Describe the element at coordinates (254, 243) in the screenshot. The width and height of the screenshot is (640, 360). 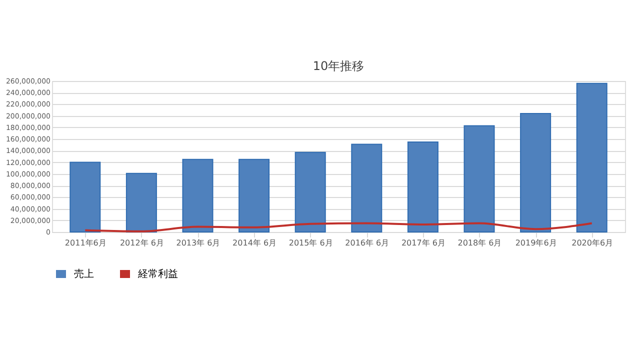
I see `x-tick-label: 2014年 6月` at that location.